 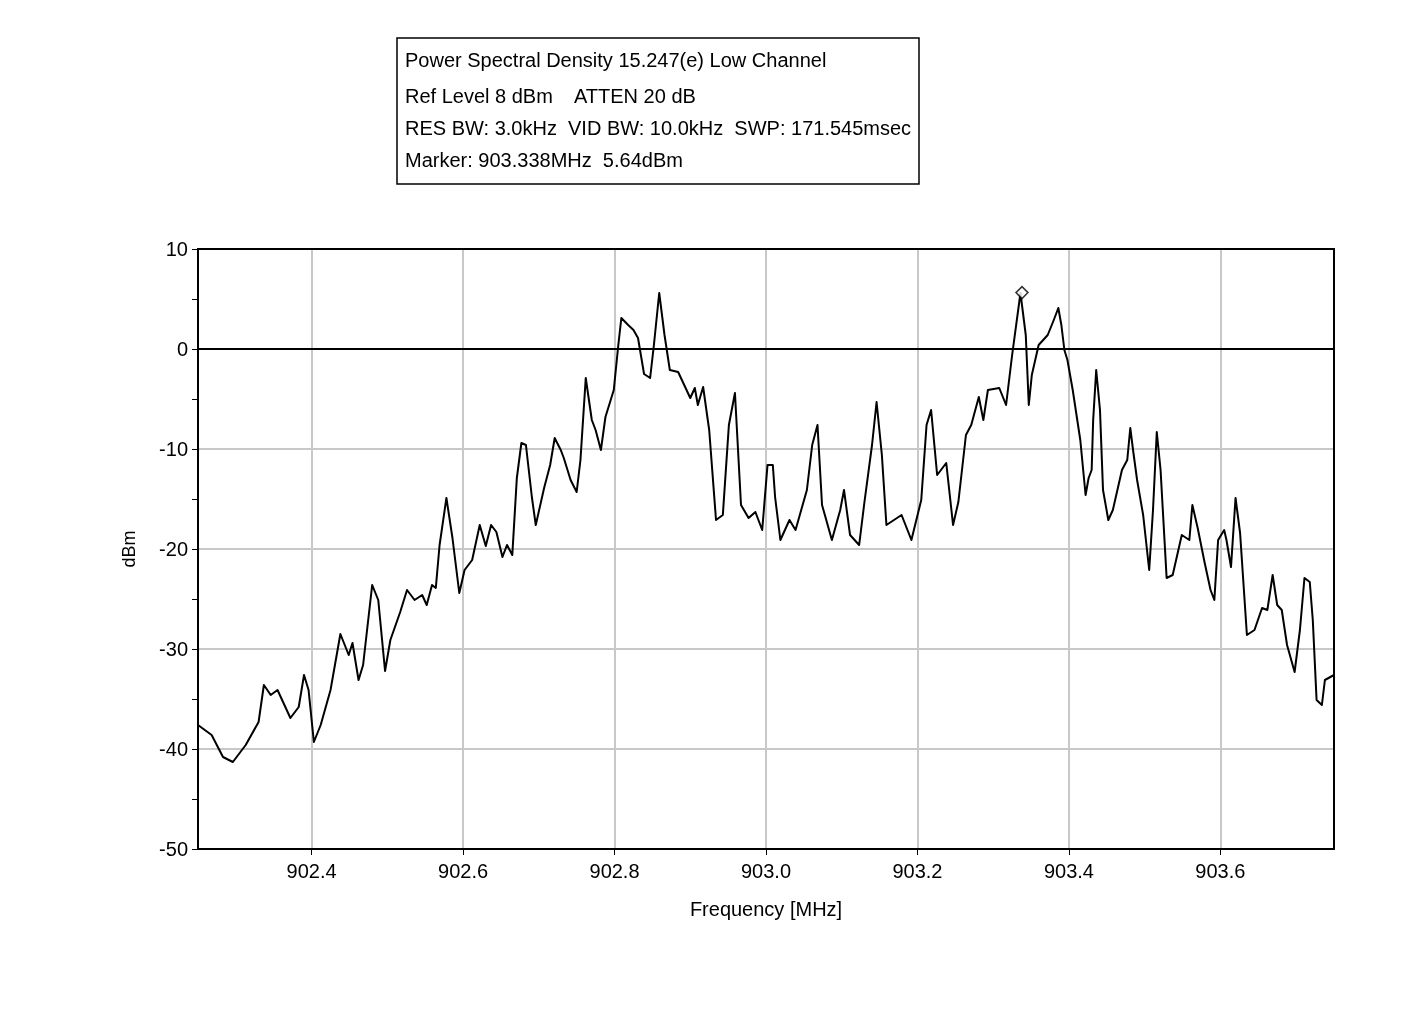 I want to click on y-axis-title: dBm, so click(x=129, y=549).